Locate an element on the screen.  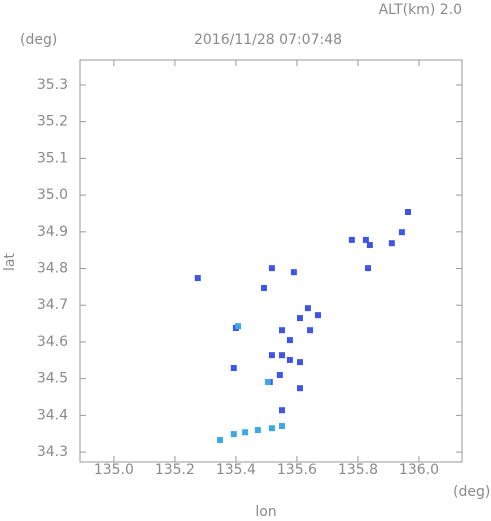
y-tick-label: 34.6 is located at coordinates (52, 342).